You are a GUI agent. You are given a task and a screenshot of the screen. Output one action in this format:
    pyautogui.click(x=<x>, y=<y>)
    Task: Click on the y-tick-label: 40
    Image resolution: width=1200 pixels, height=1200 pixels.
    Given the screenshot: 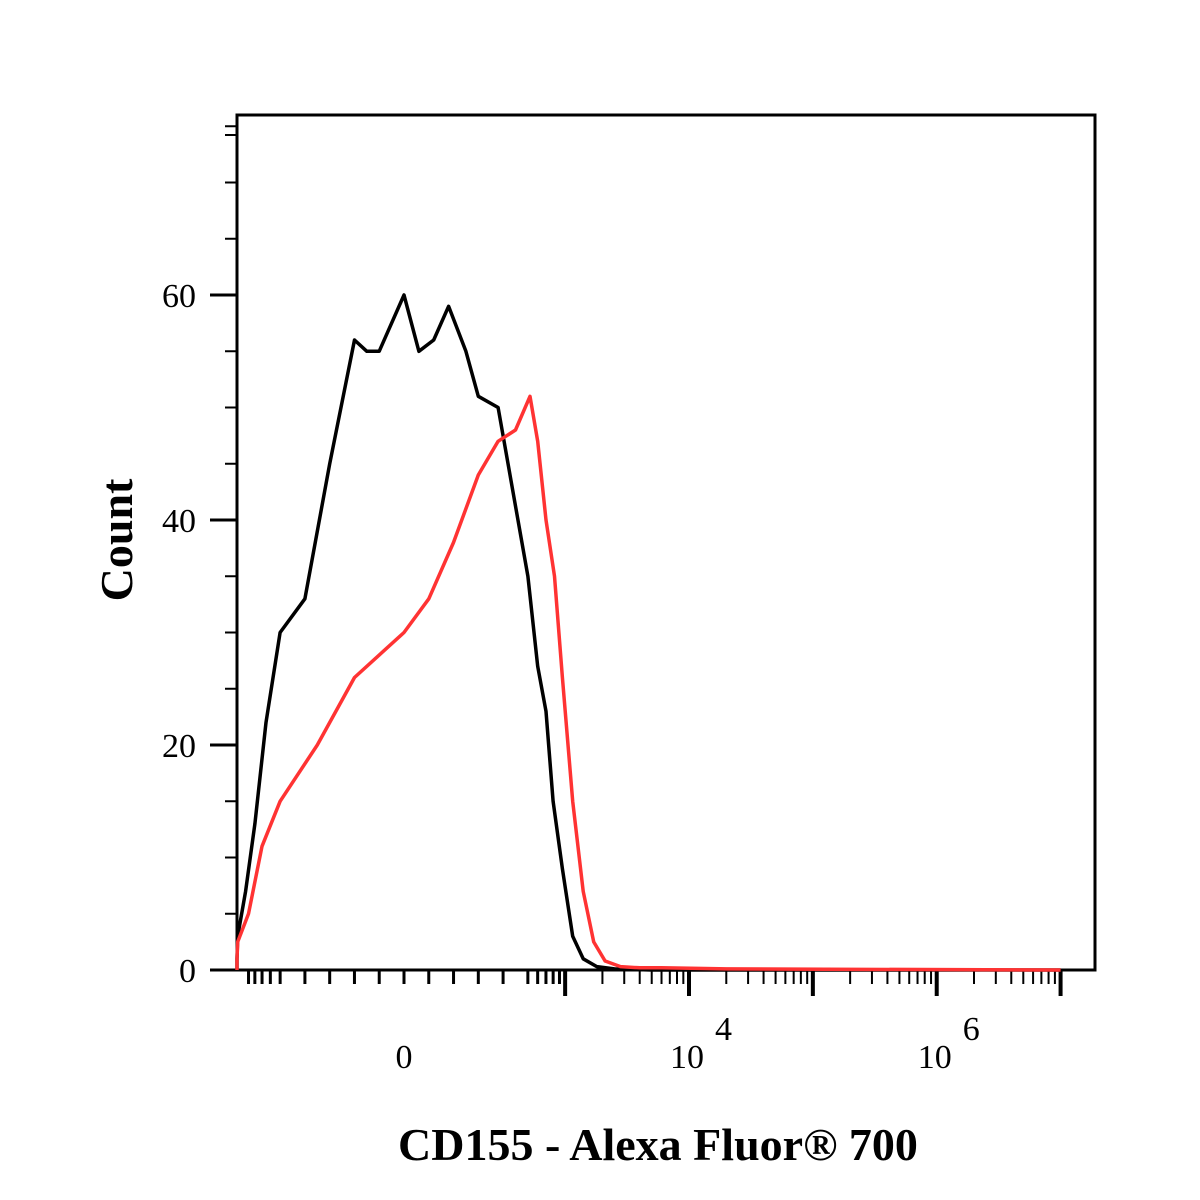 What is the action you would take?
    pyautogui.click(x=179, y=521)
    